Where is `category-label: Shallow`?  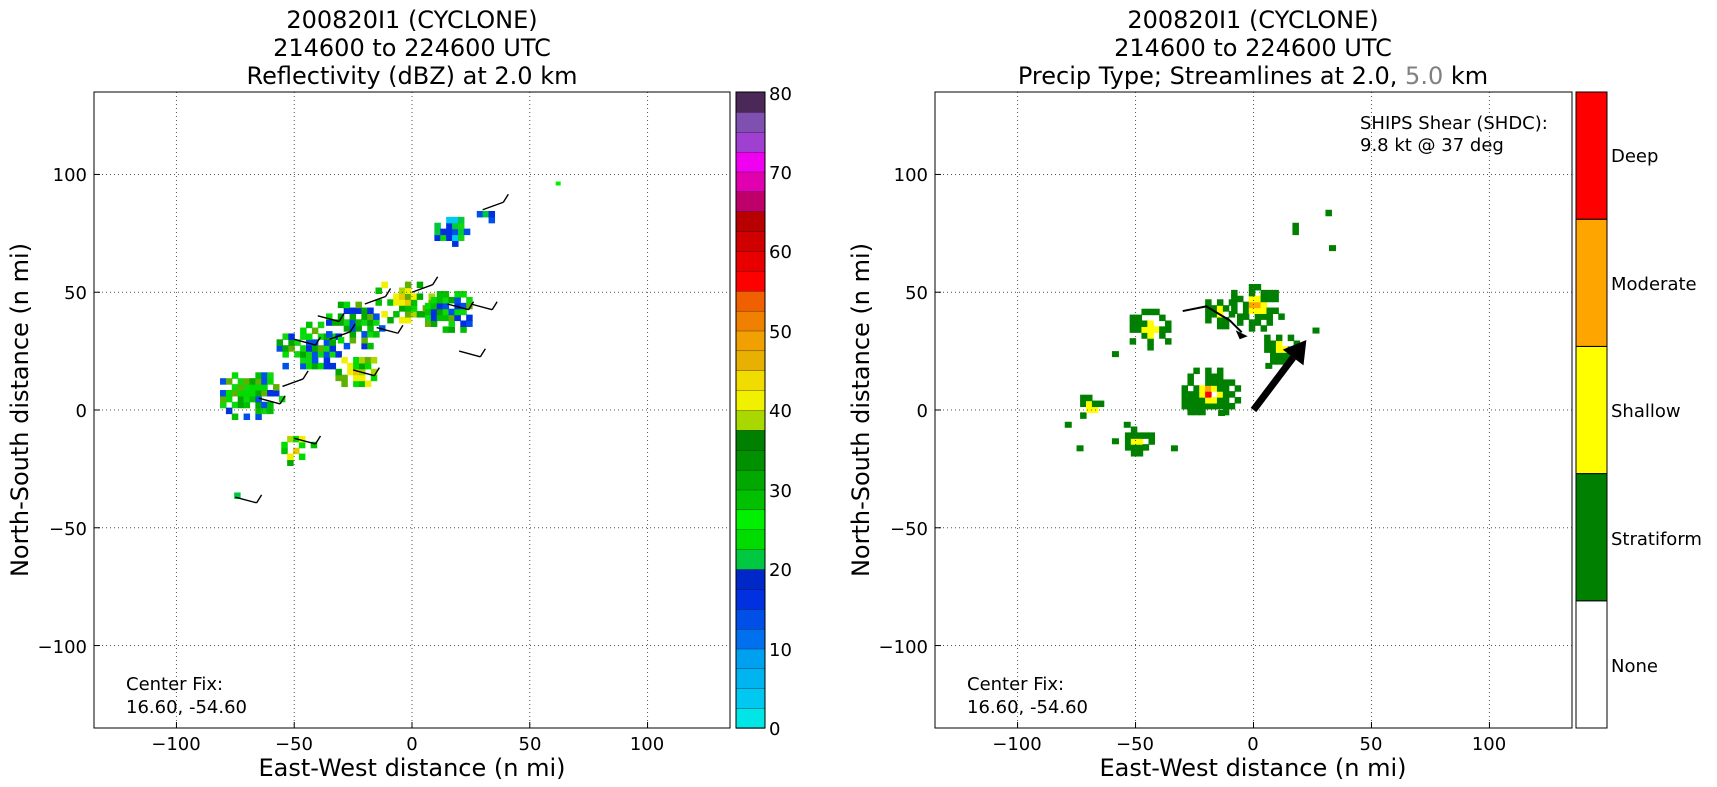 category-label: Shallow is located at coordinates (1646, 411).